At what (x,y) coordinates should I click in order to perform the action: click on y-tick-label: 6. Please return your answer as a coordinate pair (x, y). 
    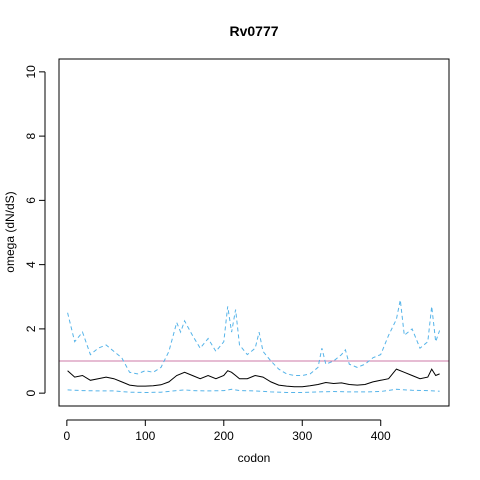
    Looking at the image, I should click on (31, 200).